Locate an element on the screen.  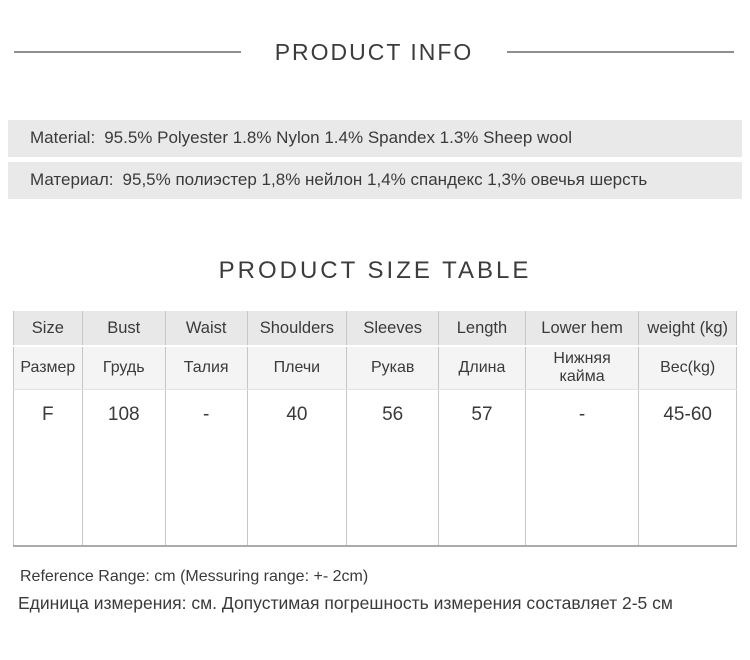
divider-line-right is located at coordinates (621, 52).